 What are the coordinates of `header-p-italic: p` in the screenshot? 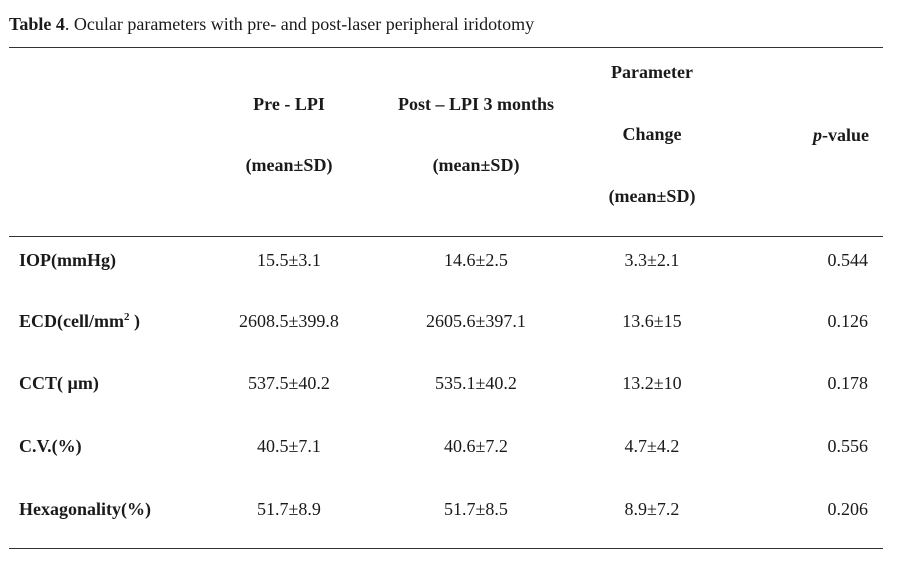 It's located at (817, 135).